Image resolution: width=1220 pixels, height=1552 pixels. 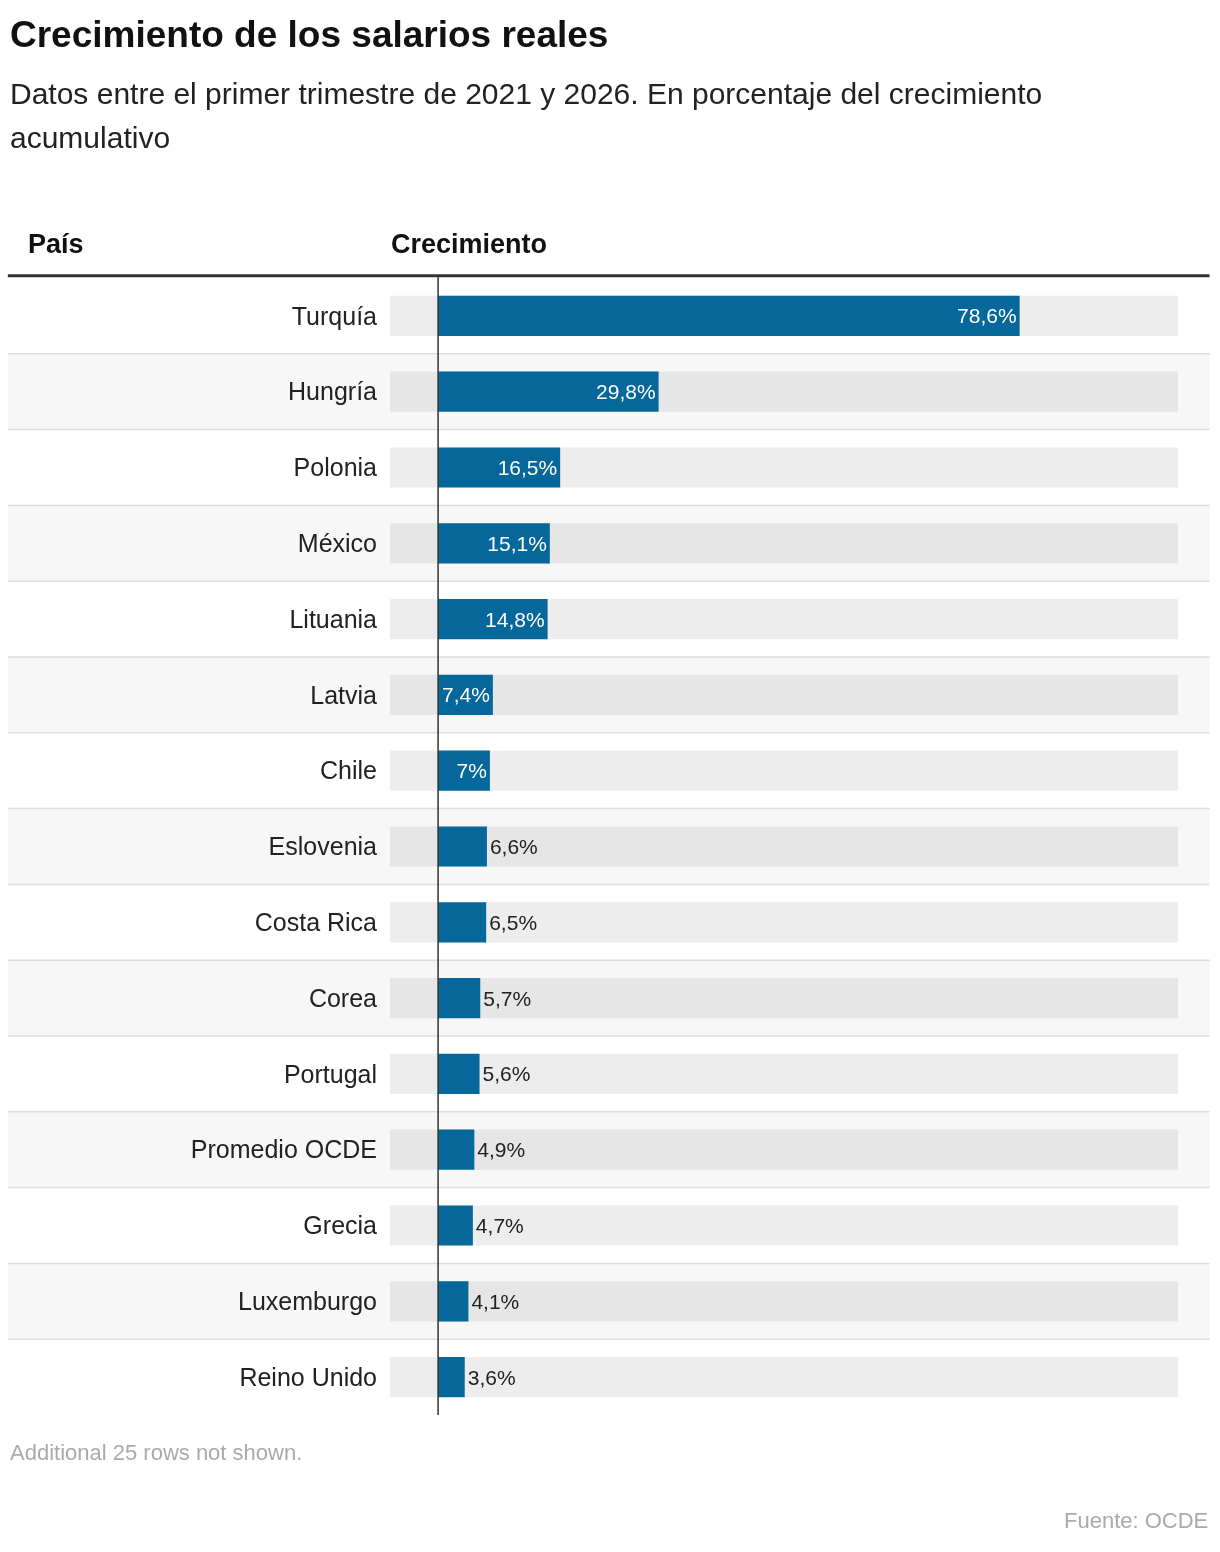 I want to click on data-label: 5,7%, so click(x=507, y=998).